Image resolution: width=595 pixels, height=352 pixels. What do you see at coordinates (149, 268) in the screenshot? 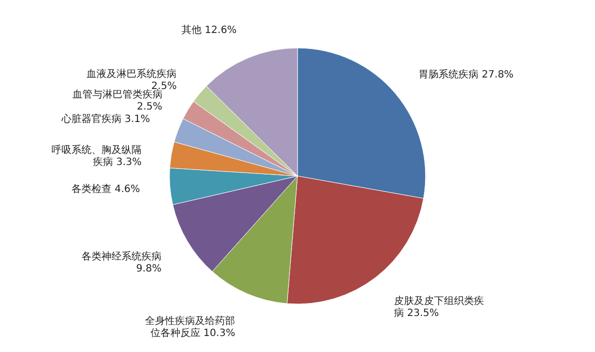
I see `data-label: 9.8%` at bounding box center [149, 268].